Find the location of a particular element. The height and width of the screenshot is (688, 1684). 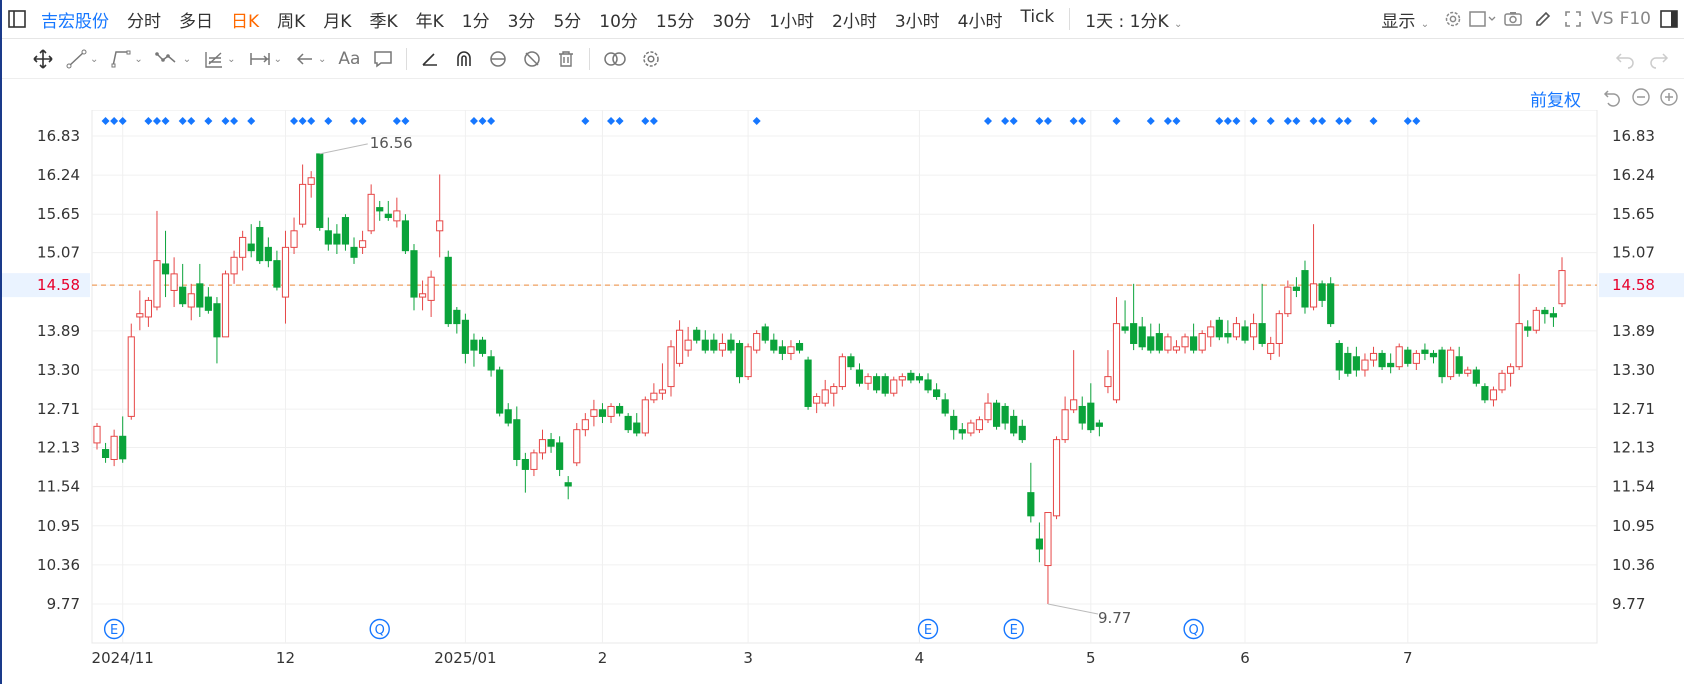

f10-button: F10 is located at coordinates (1635, 19).